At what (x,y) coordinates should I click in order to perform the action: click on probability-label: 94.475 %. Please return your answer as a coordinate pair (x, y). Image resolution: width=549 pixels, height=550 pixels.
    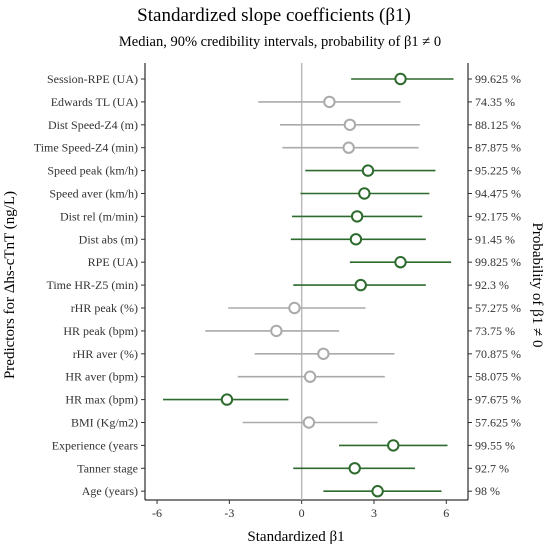
    Looking at the image, I should click on (498, 194).